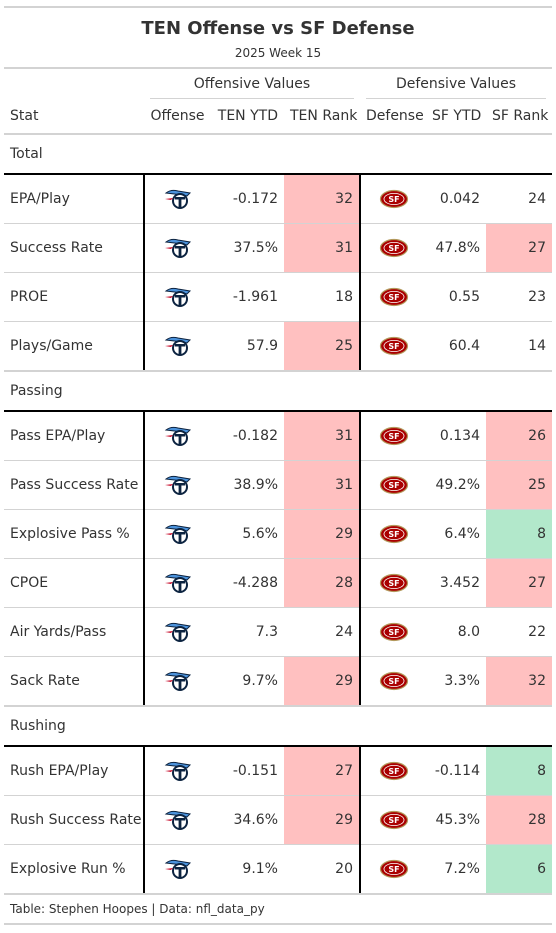  I want to click on table-row: Success Rate 37.5% 31 SF 47.8% 27, so click(278, 248).